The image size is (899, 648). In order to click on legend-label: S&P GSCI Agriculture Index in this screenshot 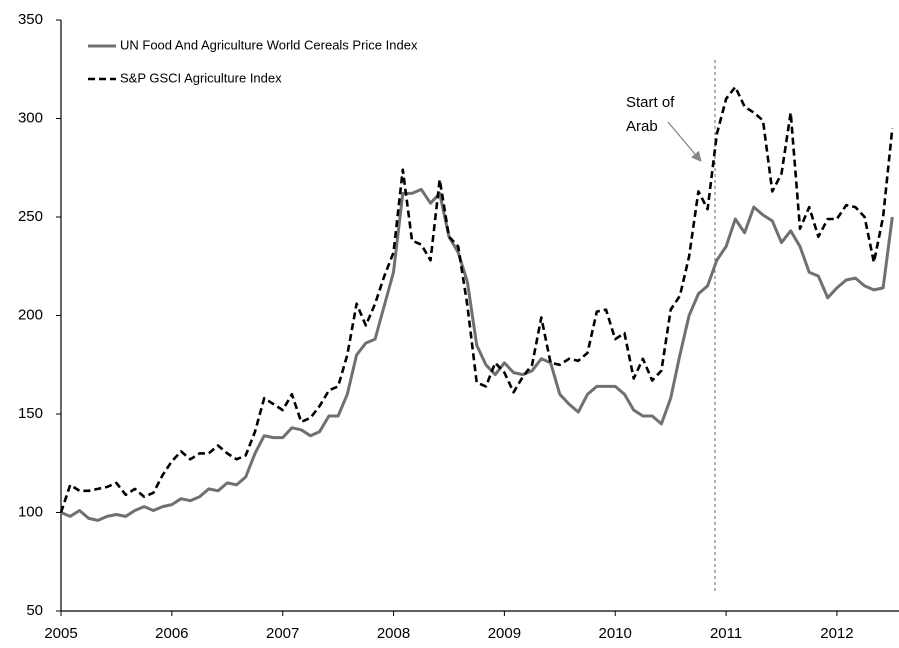, I will do `click(201, 77)`.